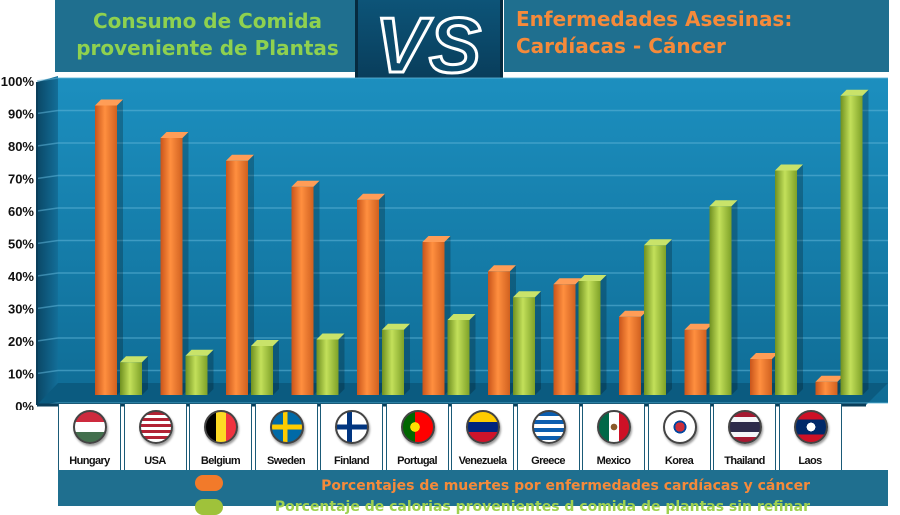 This screenshot has width=900, height=515. What do you see at coordinates (810, 427) in the screenshot?
I see `laos-flag-icon` at bounding box center [810, 427].